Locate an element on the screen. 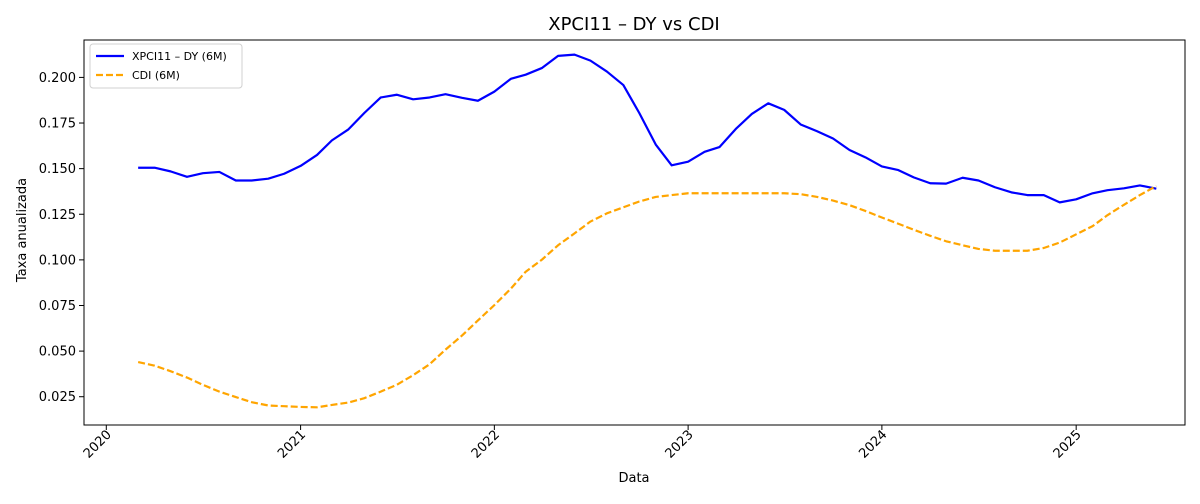 The width and height of the screenshot is (1200, 504). y-tick-label: 0.150 is located at coordinates (57, 169).